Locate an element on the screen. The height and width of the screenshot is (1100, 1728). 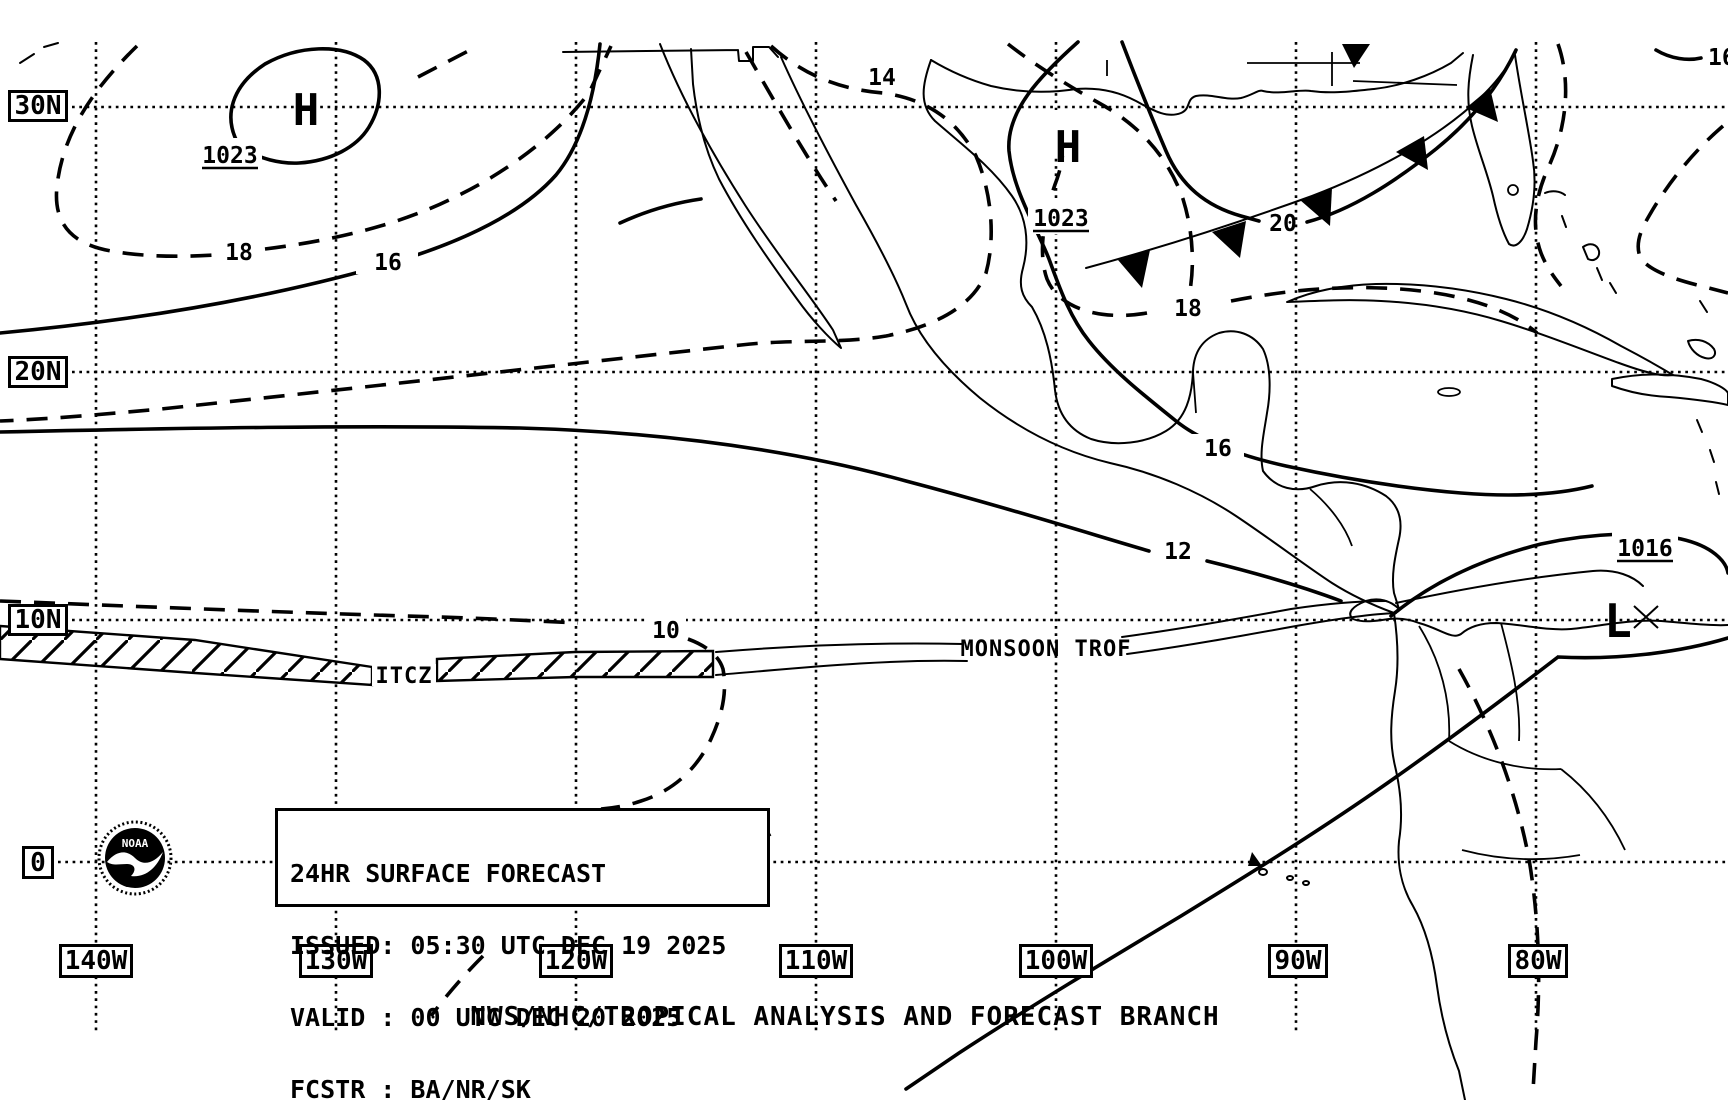
isobar-label-20-gulf: 20 is located at coordinates (1283, 224).